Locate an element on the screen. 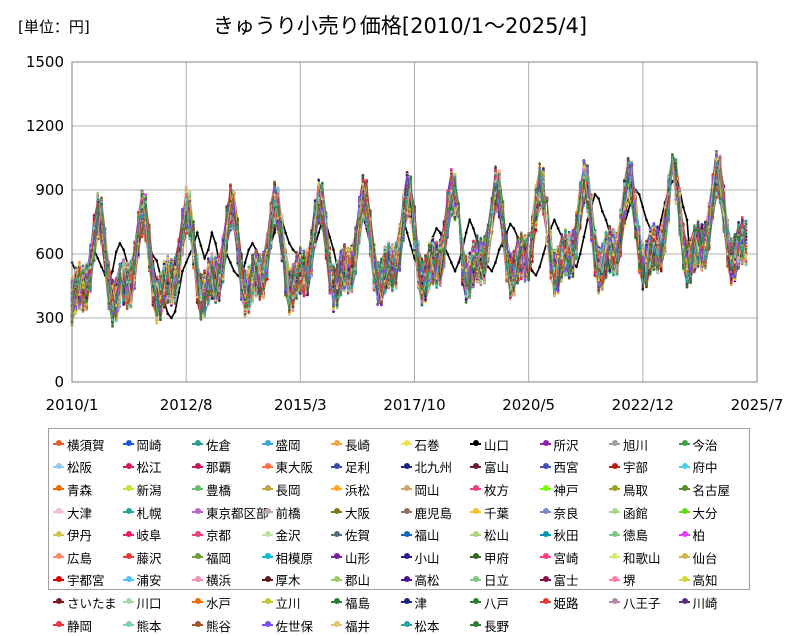  y-tick-label: 1200 is located at coordinates (45, 126).